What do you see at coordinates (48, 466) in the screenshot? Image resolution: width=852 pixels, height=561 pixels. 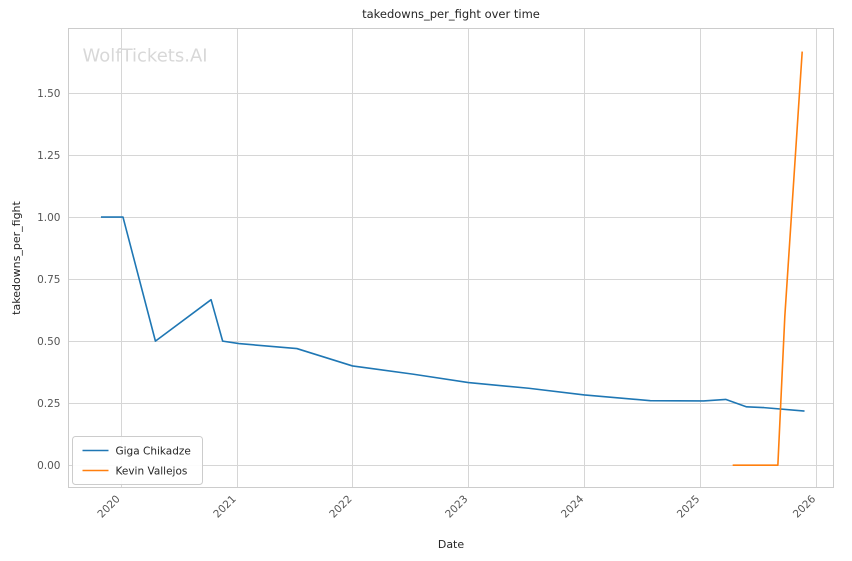 I see `y-tick-label: 0.00` at bounding box center [48, 466].